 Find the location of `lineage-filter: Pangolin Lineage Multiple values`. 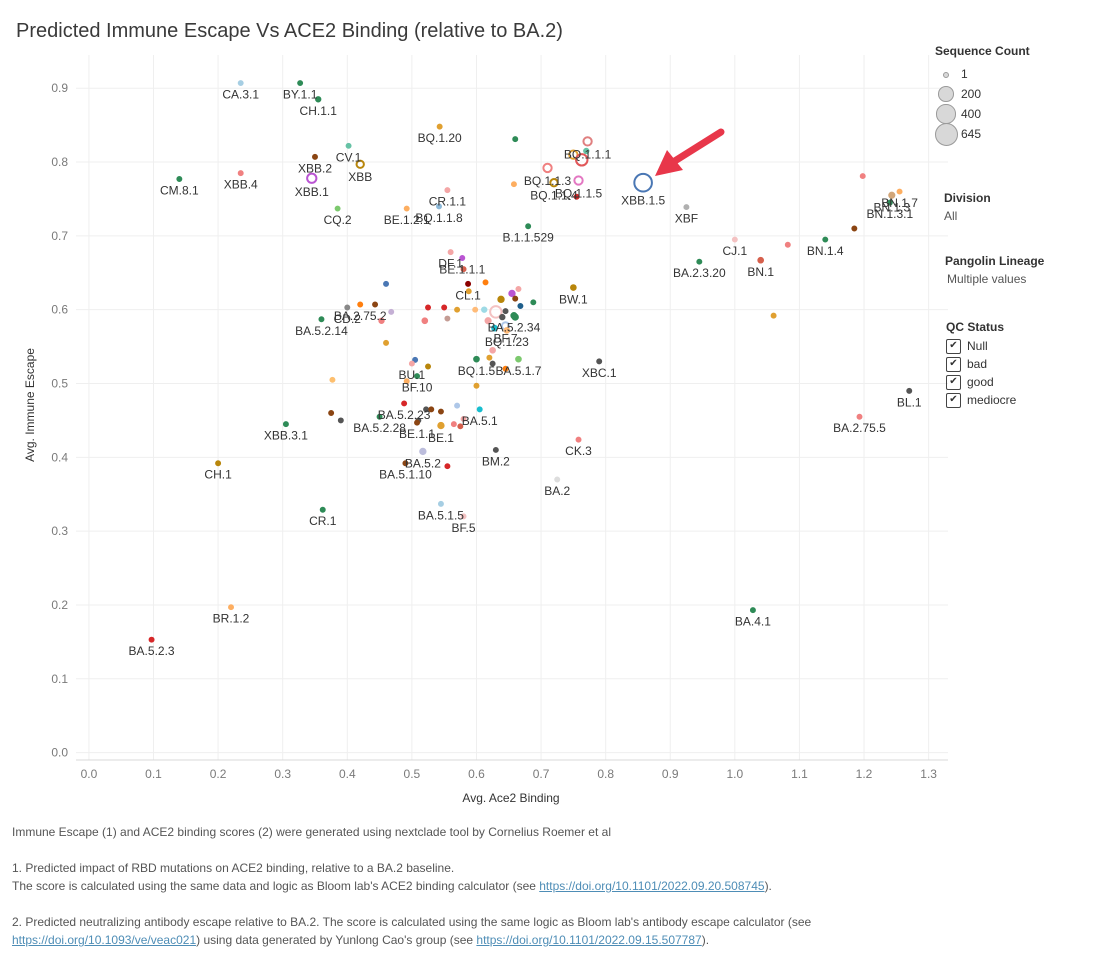

lineage-filter: Pangolin Lineage Multiple values is located at coordinates (994, 270).